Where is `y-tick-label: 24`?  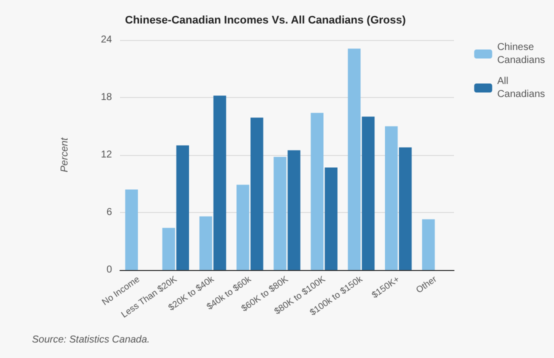 y-tick-label: 24 is located at coordinates (106, 40).